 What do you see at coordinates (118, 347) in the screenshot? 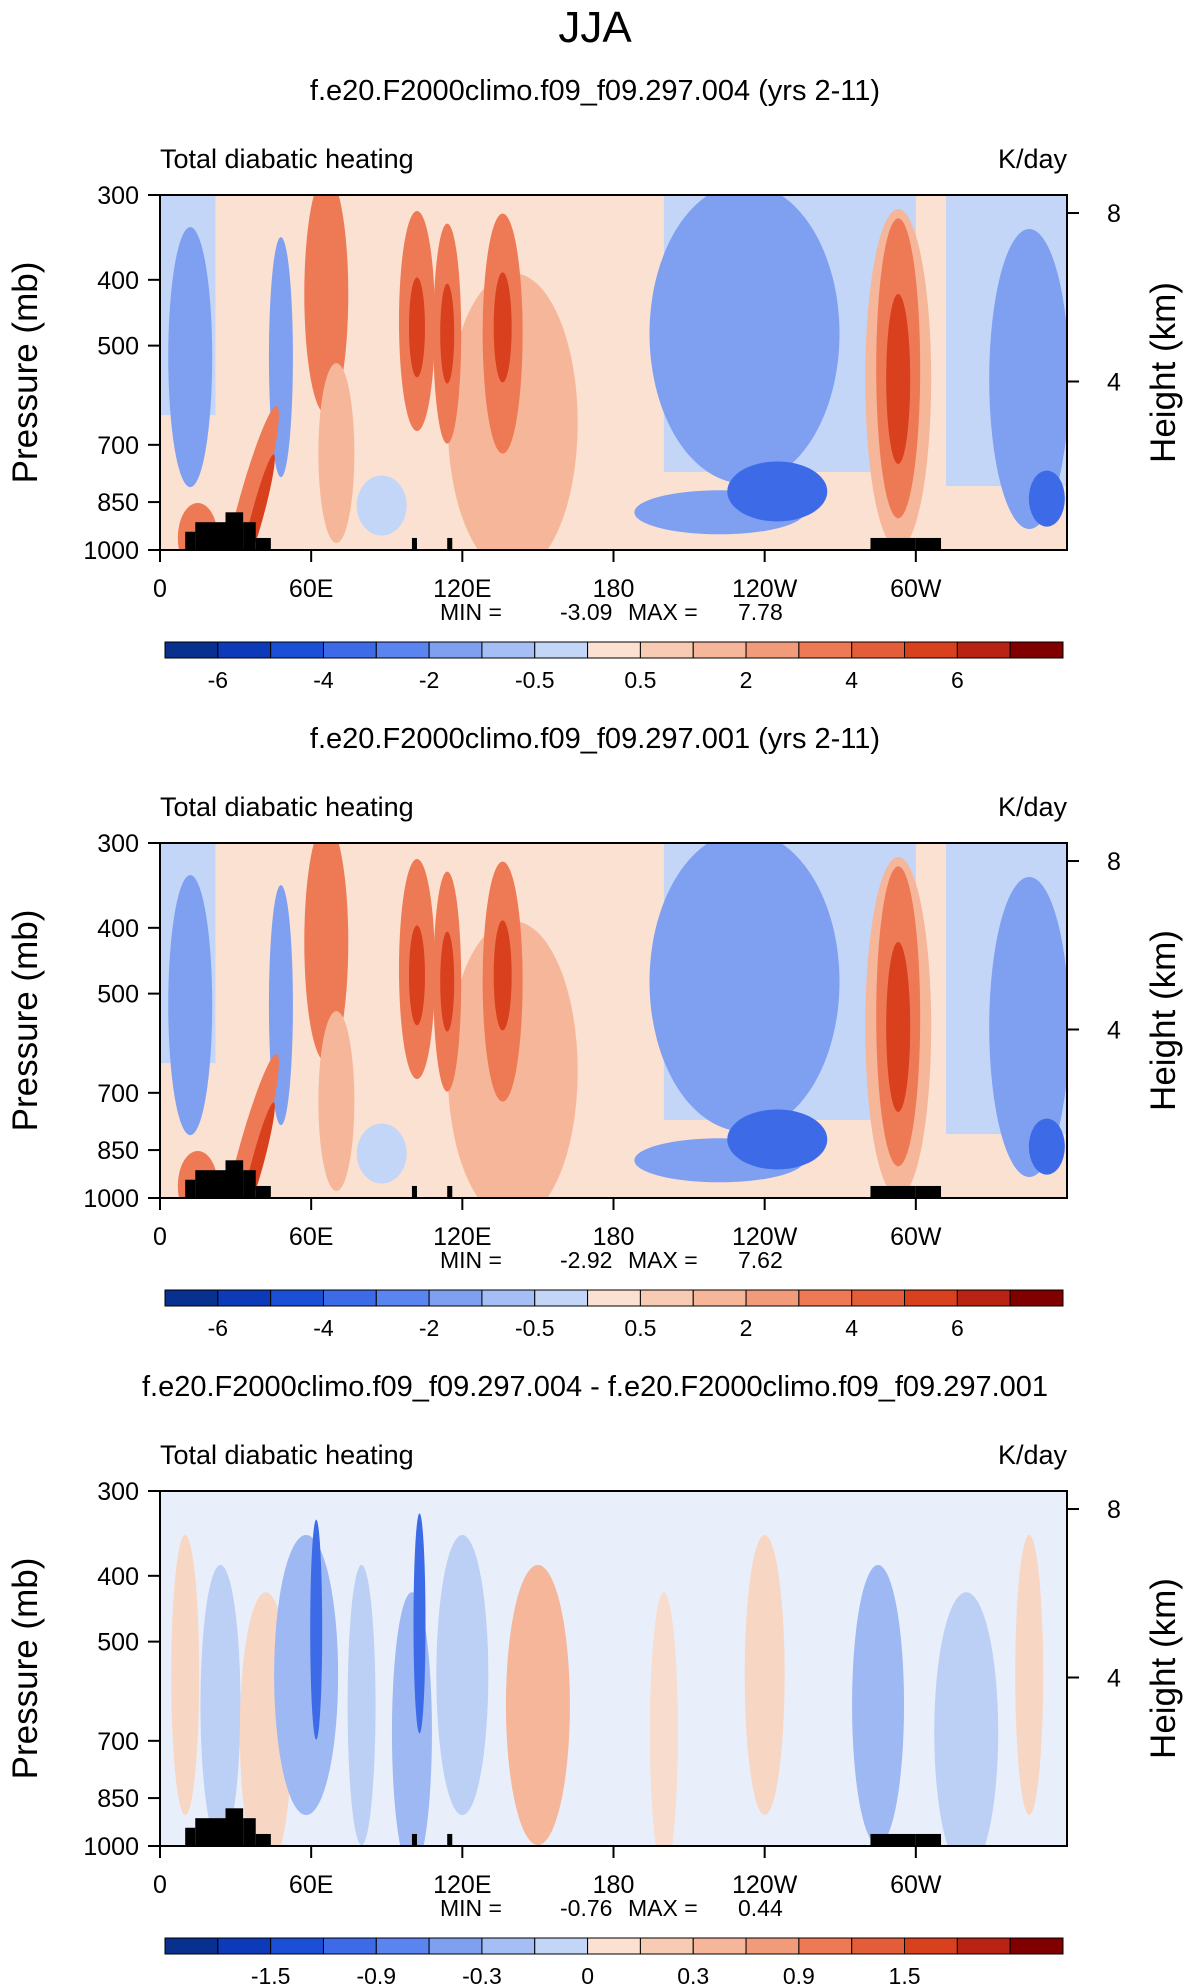
I see `y-tick-label: 500` at bounding box center [118, 347].